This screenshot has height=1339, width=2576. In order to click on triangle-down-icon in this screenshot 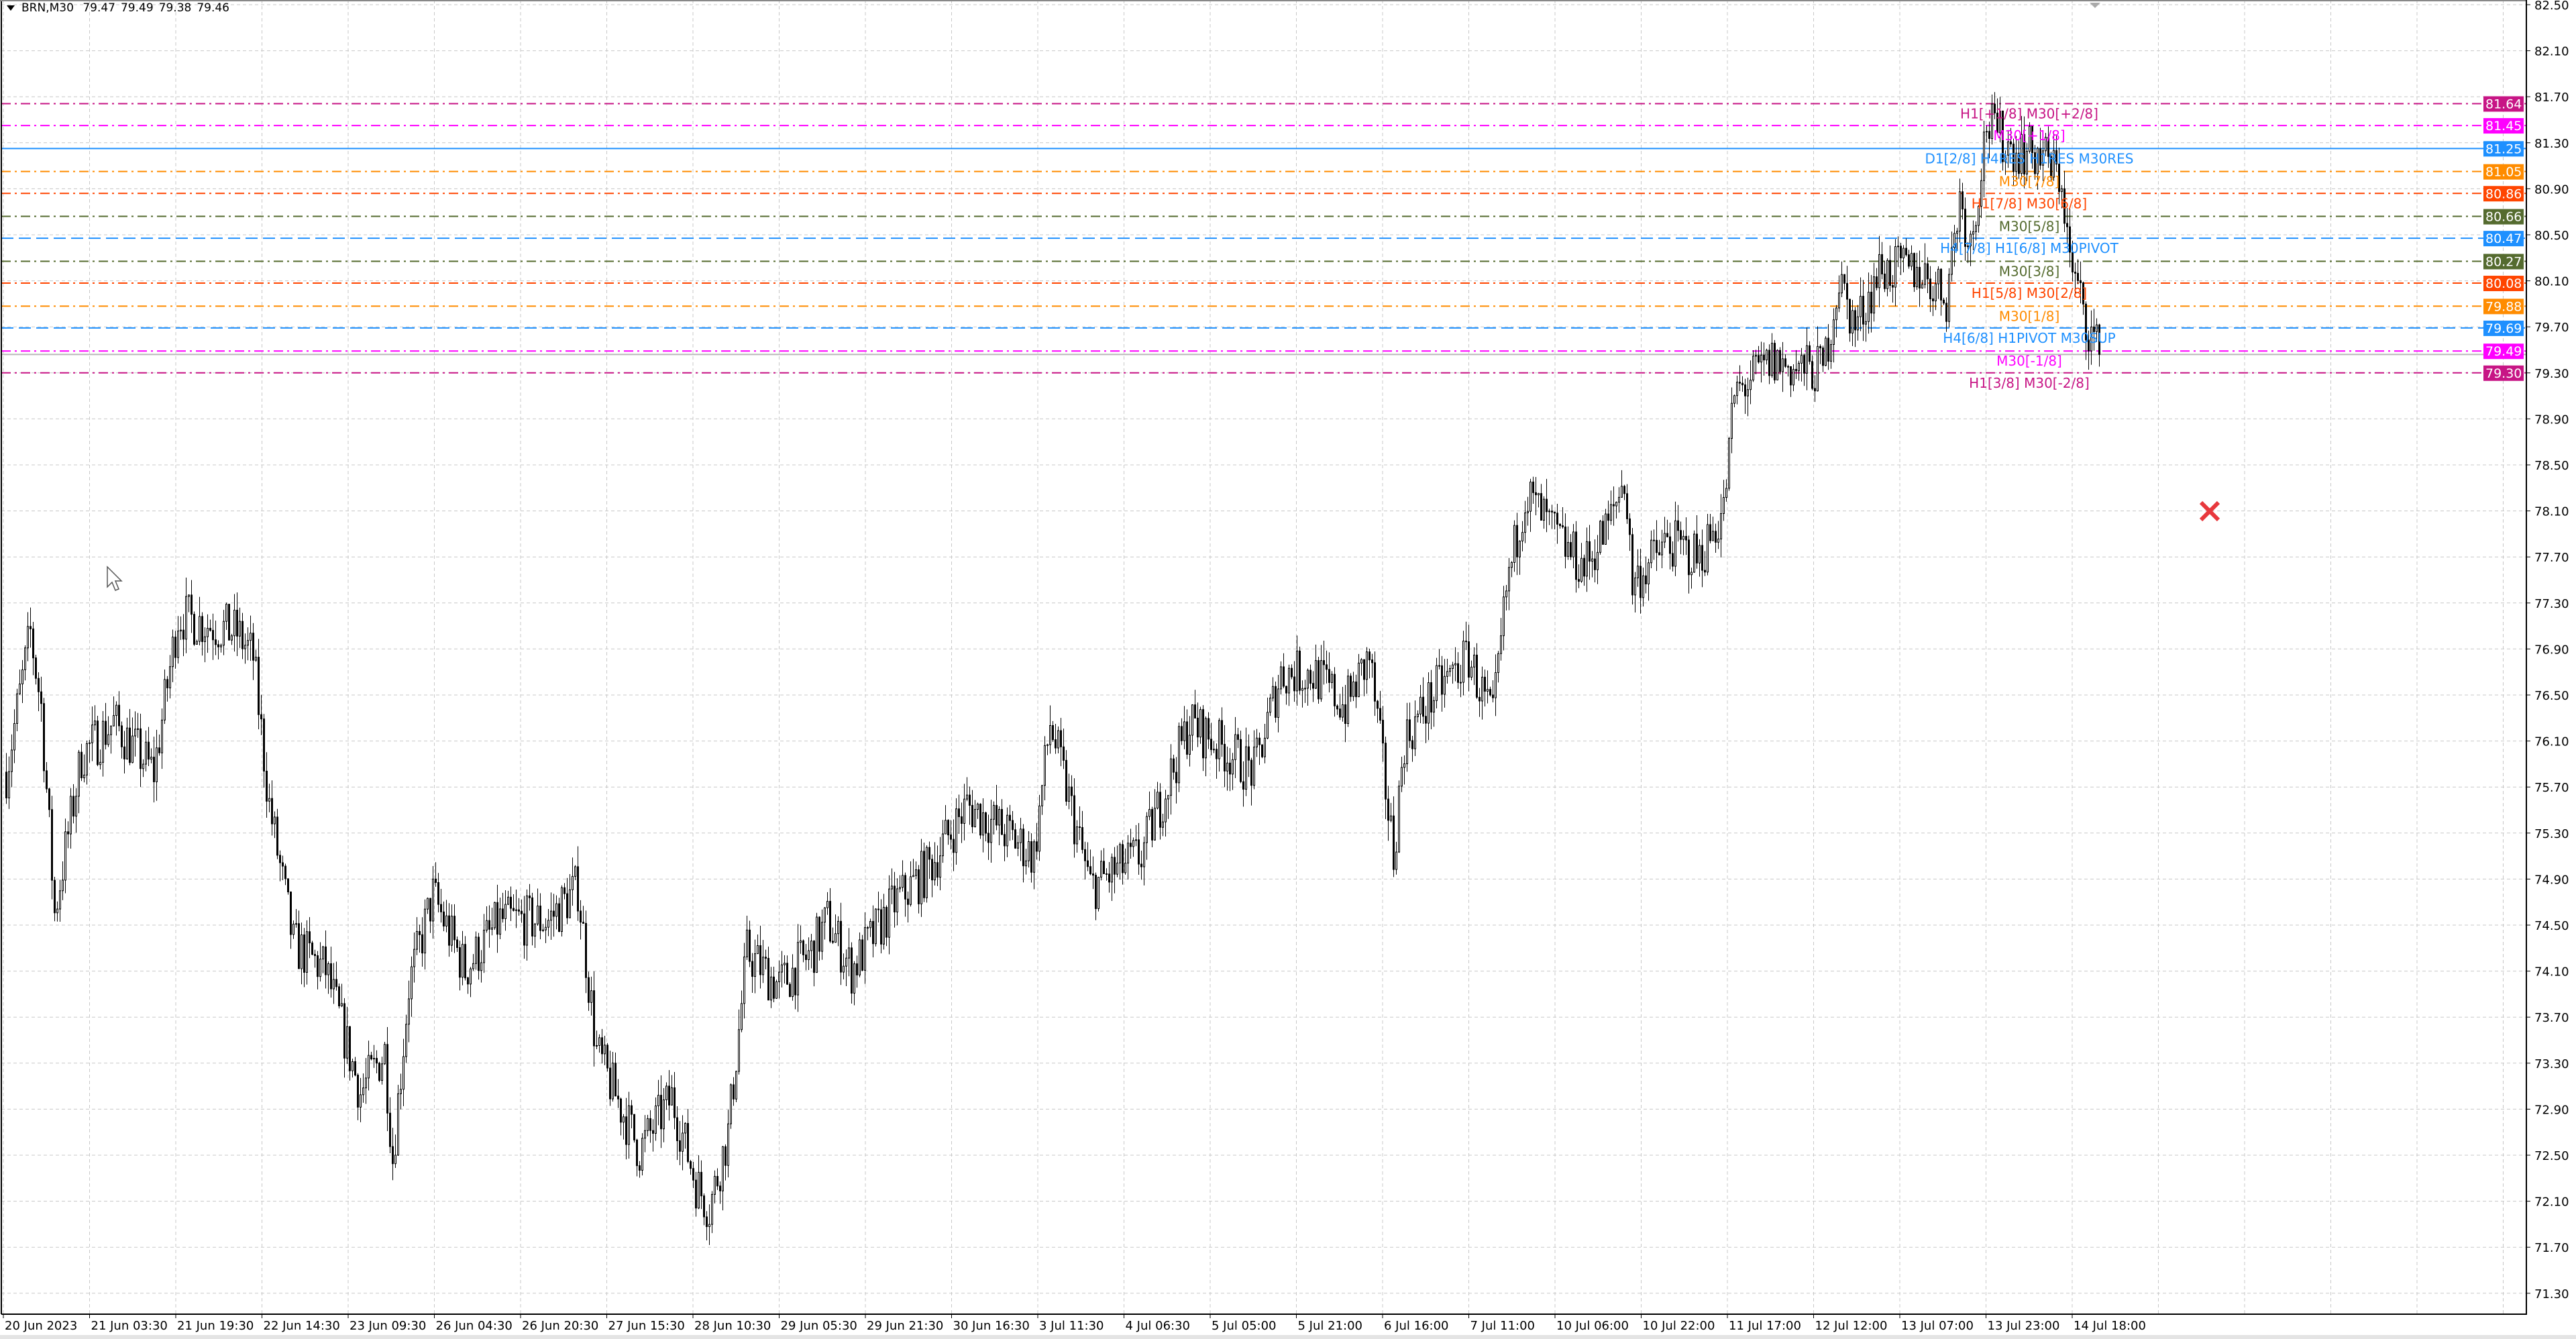, I will do `click(11, 8)`.